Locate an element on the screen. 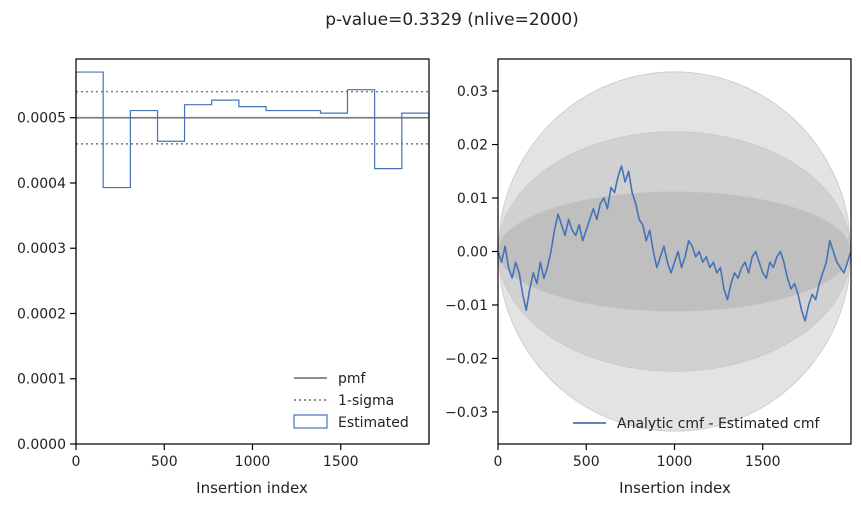  y-tick-label: 0.0002 is located at coordinates (41, 314).